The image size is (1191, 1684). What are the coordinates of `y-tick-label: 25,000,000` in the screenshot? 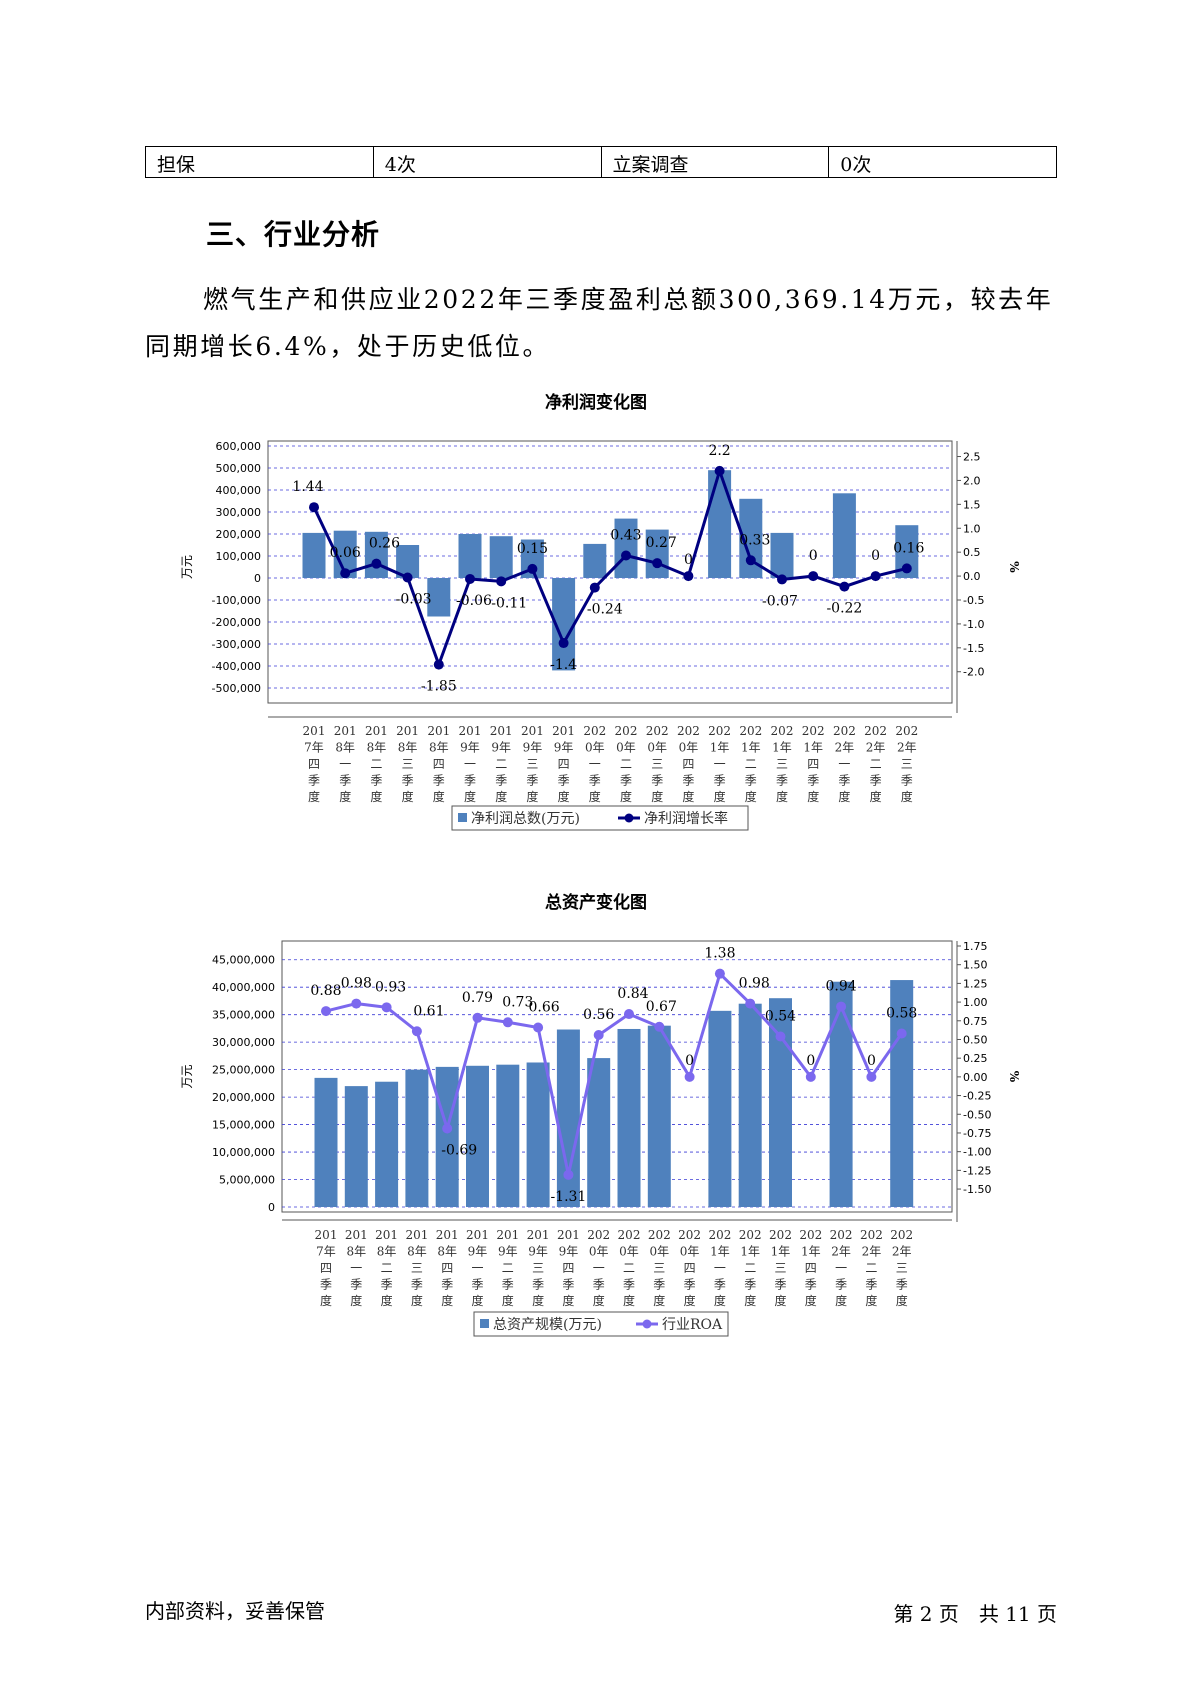 It's located at (243, 1070).